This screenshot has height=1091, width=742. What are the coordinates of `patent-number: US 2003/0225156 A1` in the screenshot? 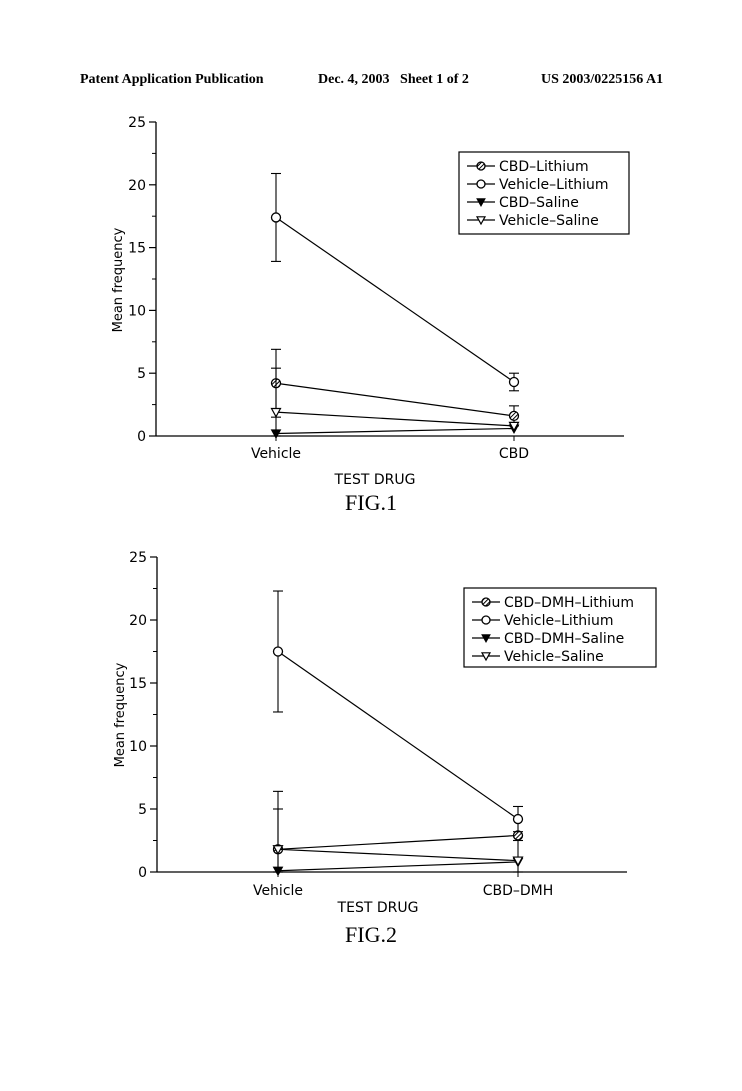 It's located at (602, 79).